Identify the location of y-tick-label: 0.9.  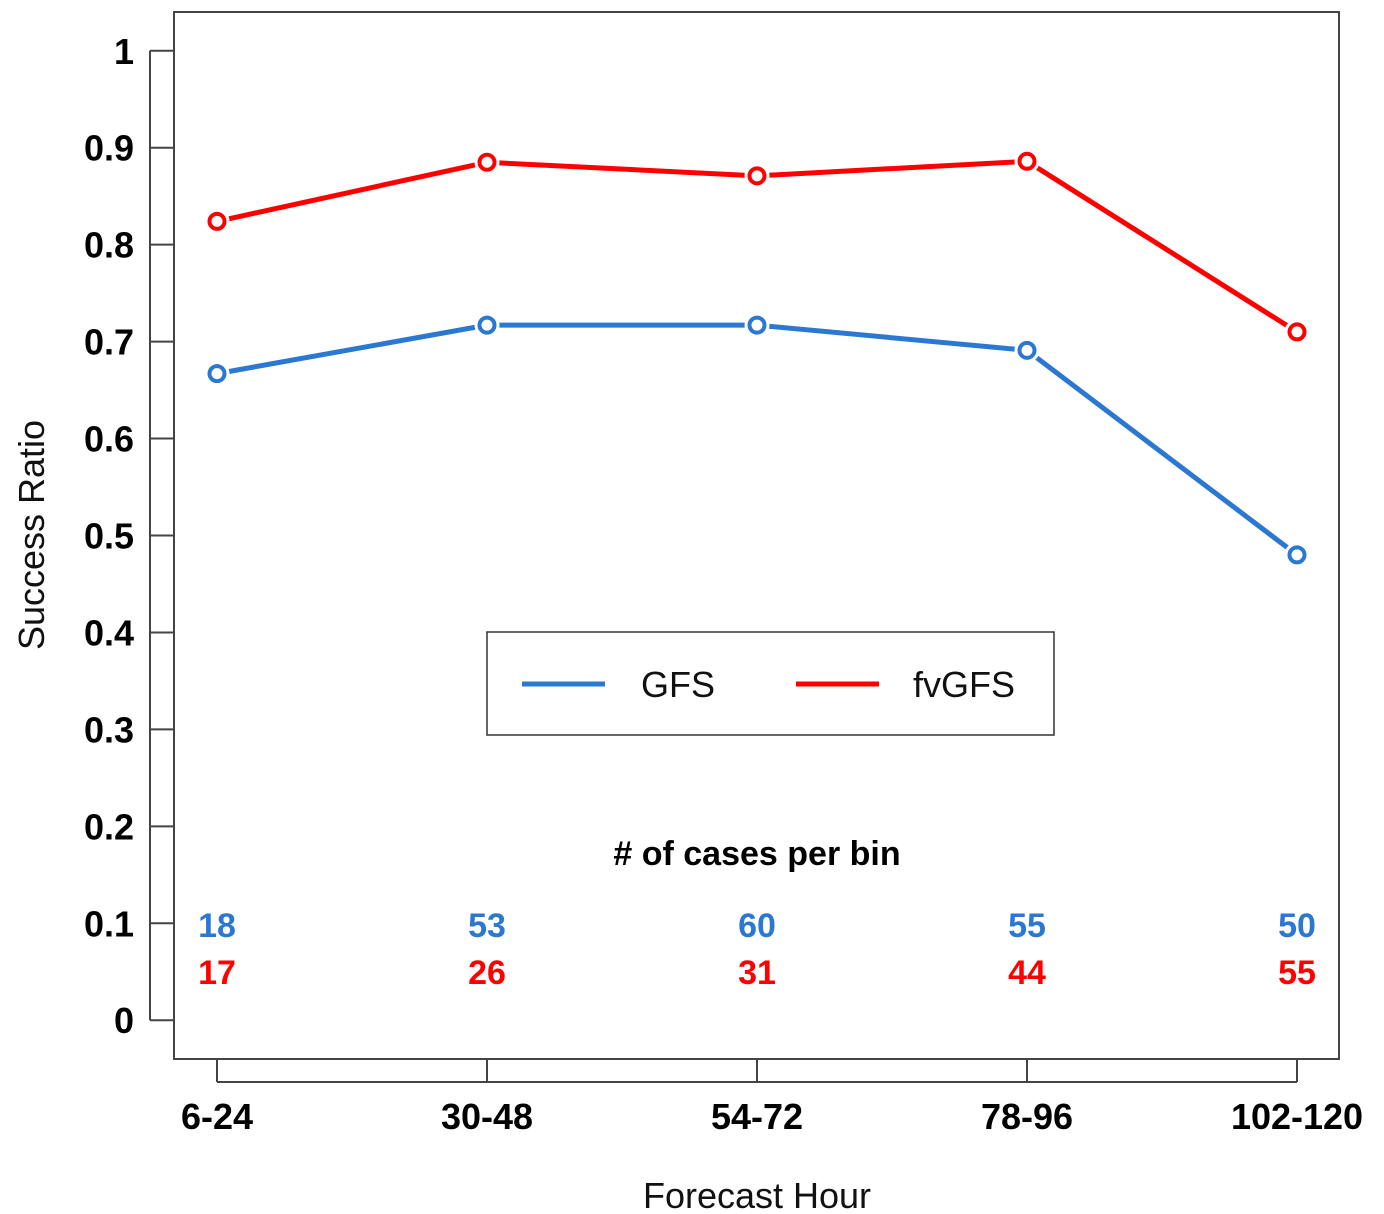
(109, 148).